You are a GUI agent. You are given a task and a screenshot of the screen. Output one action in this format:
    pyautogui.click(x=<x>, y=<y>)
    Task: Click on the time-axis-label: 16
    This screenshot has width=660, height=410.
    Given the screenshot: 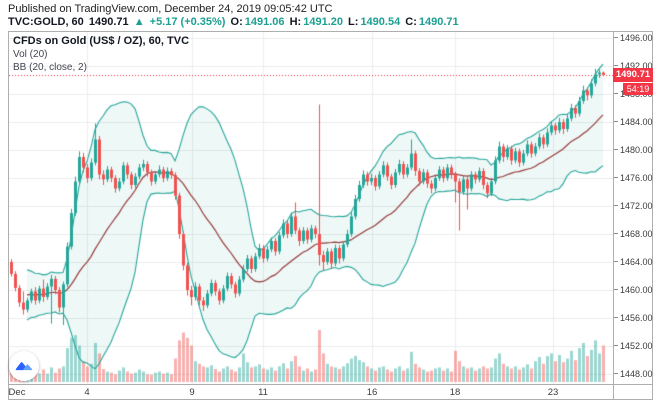 What is the action you would take?
    pyautogui.click(x=372, y=392)
    